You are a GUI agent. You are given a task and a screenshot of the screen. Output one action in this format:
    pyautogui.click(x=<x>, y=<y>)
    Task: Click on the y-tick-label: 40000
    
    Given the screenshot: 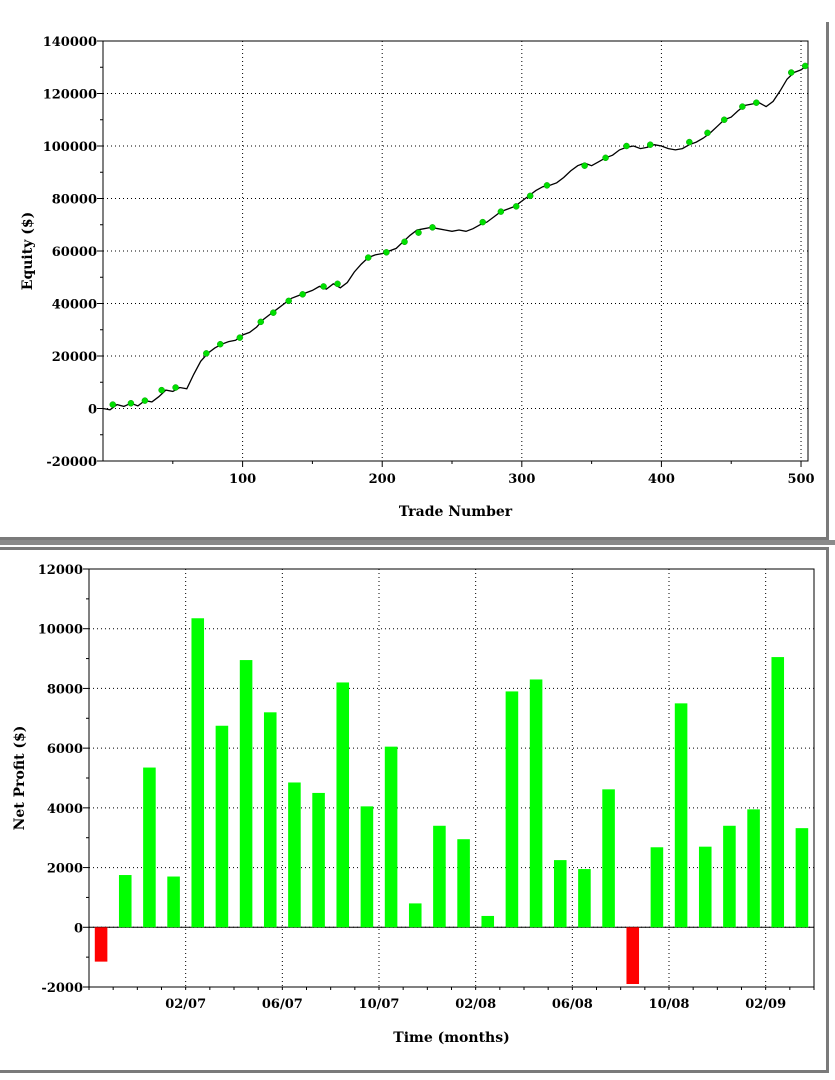 What is the action you would take?
    pyautogui.click(x=74, y=305)
    